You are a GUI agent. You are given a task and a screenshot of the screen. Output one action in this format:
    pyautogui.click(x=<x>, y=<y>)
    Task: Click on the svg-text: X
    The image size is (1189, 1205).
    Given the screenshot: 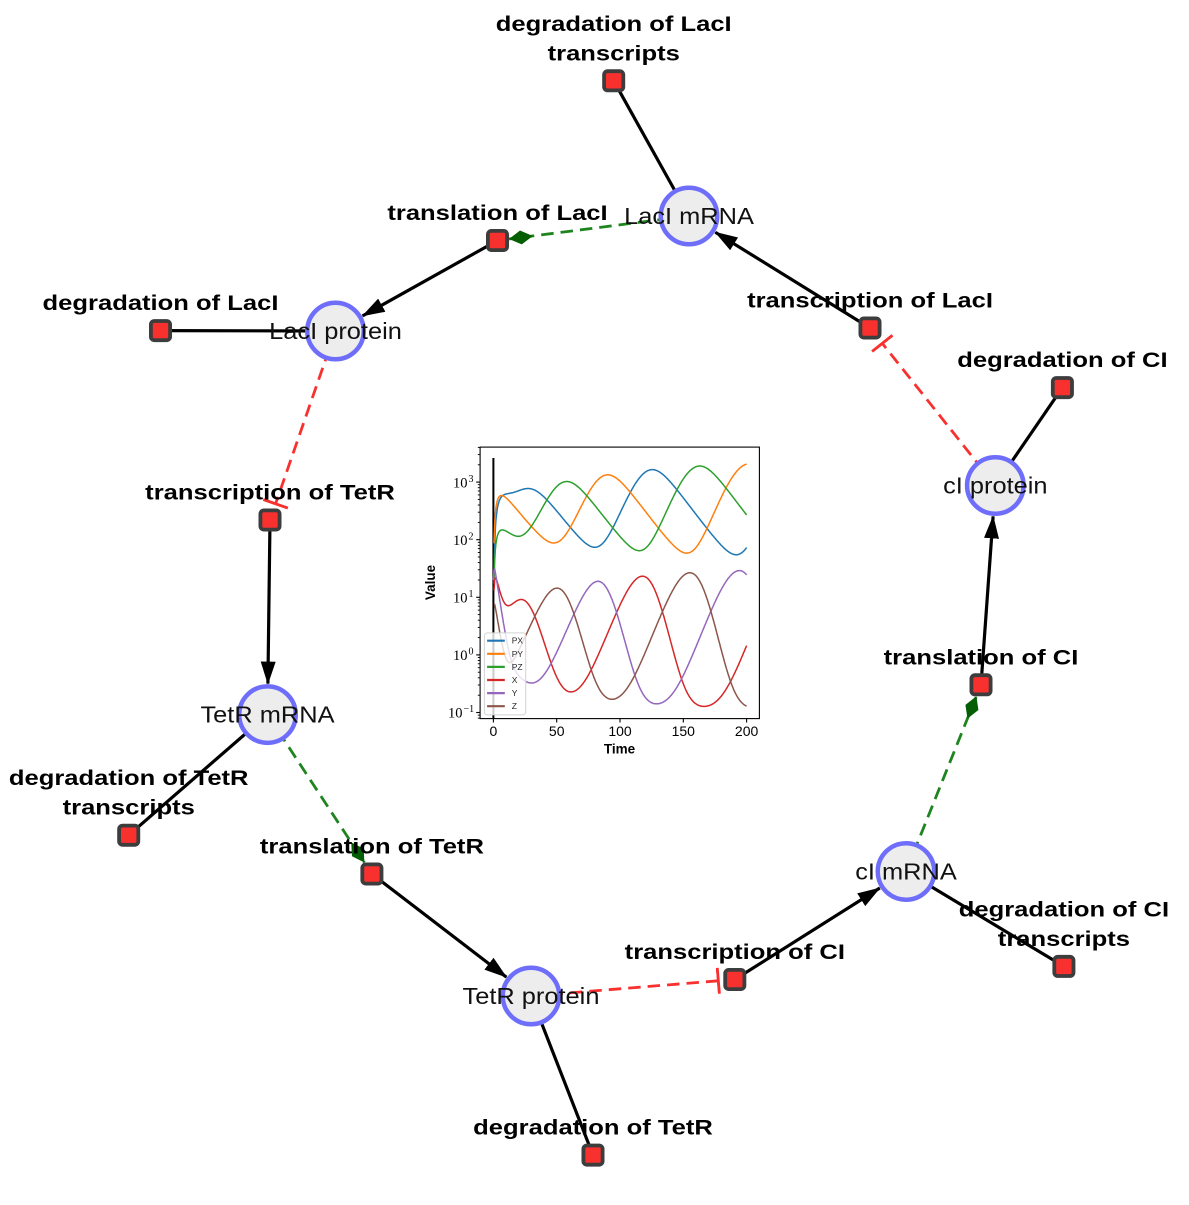 What is the action you would take?
    pyautogui.click(x=515, y=680)
    